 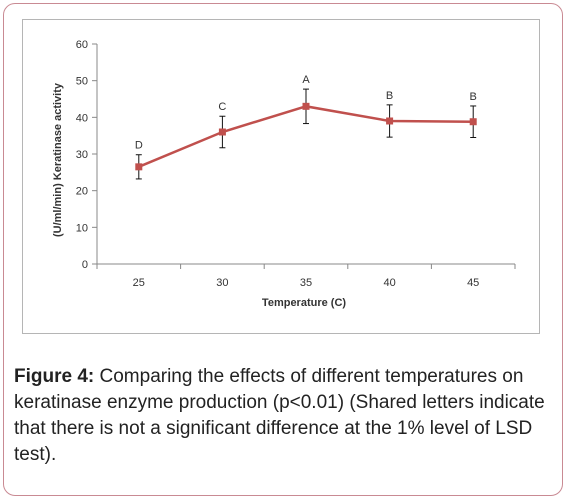 What do you see at coordinates (82, 228) in the screenshot?
I see `y-tick-label: 10` at bounding box center [82, 228].